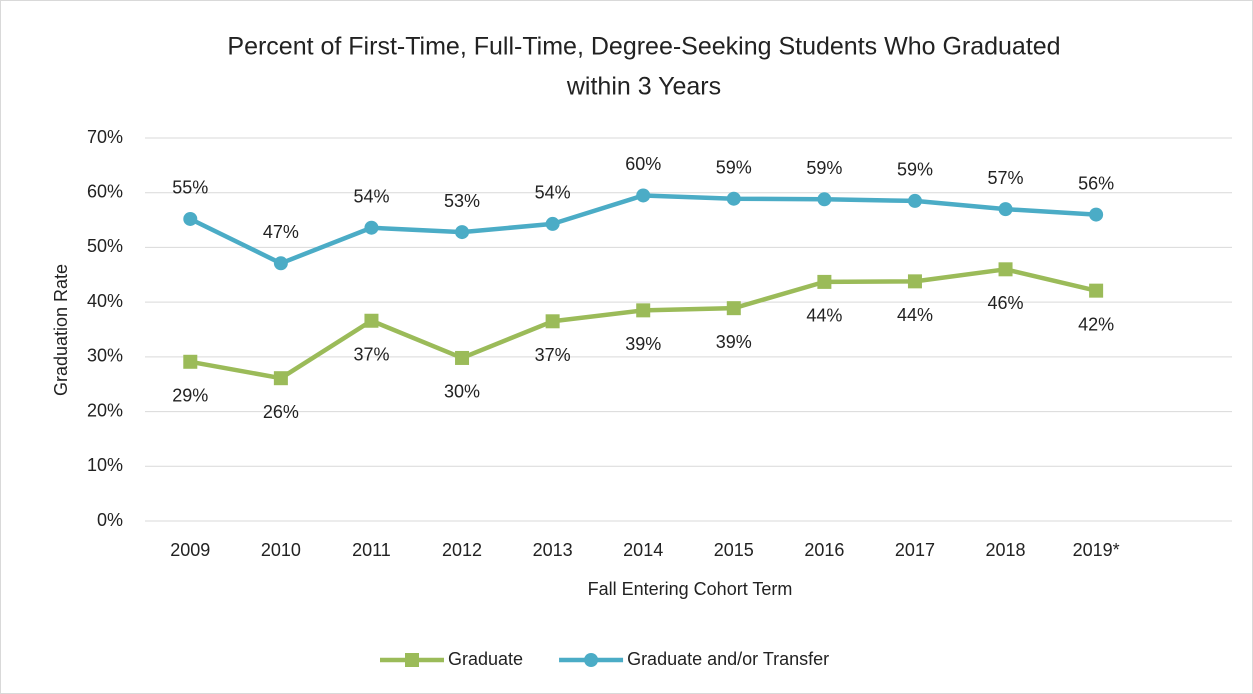 This screenshot has width=1253, height=694. Describe the element at coordinates (105, 465) in the screenshot. I see `y-tick-label: 10%` at that location.